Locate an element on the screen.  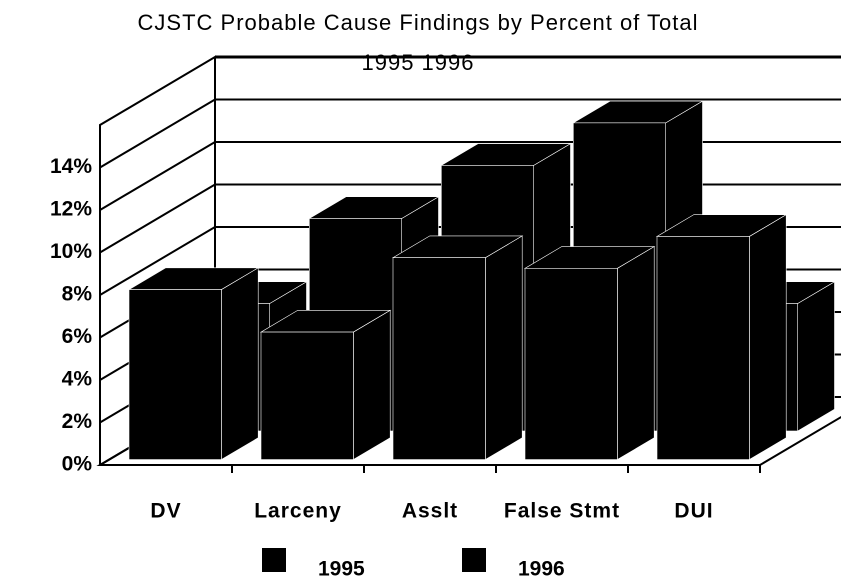
y-tick-label: 0% is located at coordinates (77, 464).